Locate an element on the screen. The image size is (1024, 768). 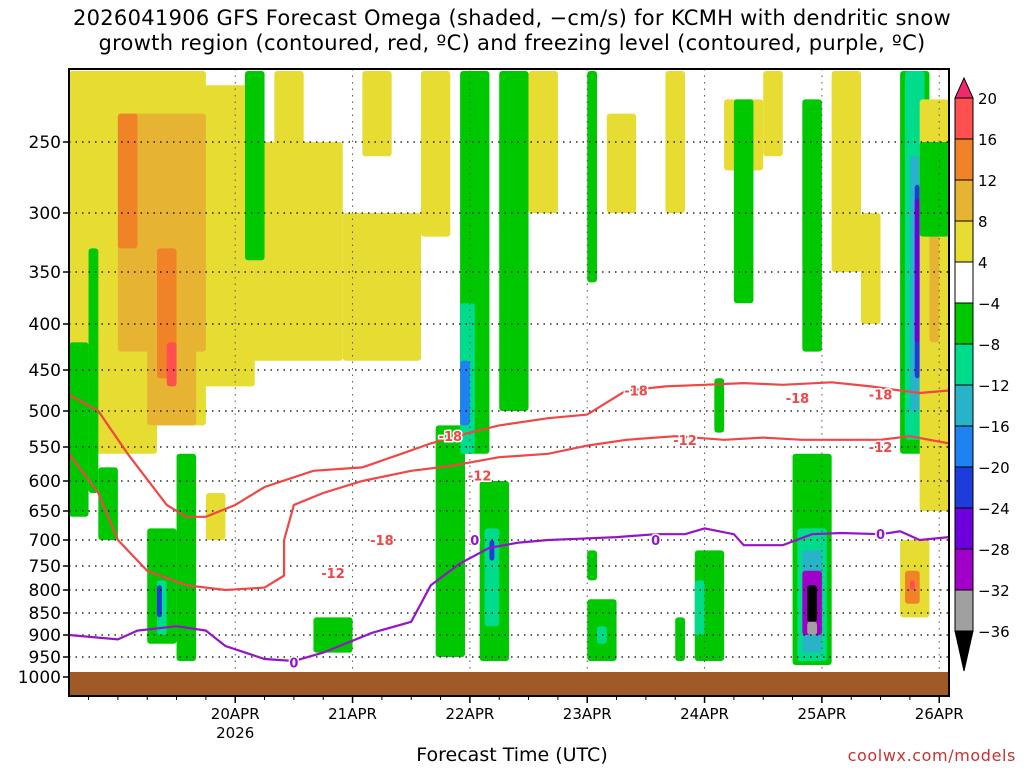
x-tick-label-24APR: 24APR is located at coordinates (704, 714).